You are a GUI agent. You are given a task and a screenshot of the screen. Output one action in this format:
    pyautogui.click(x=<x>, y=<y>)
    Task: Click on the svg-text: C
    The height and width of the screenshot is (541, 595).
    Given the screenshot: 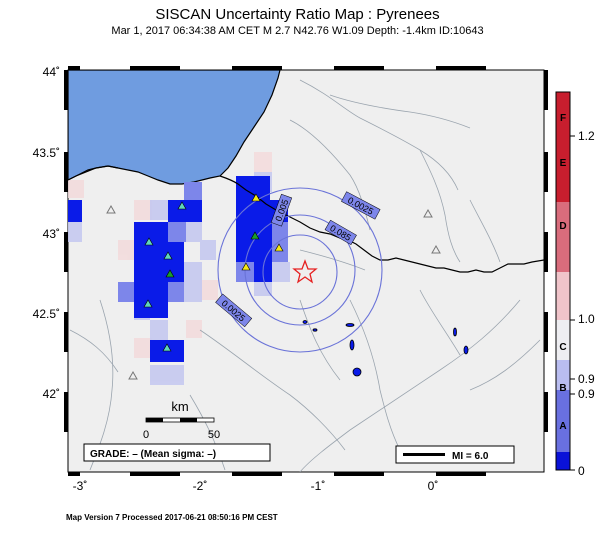 What is the action you would take?
    pyautogui.click(x=562, y=347)
    